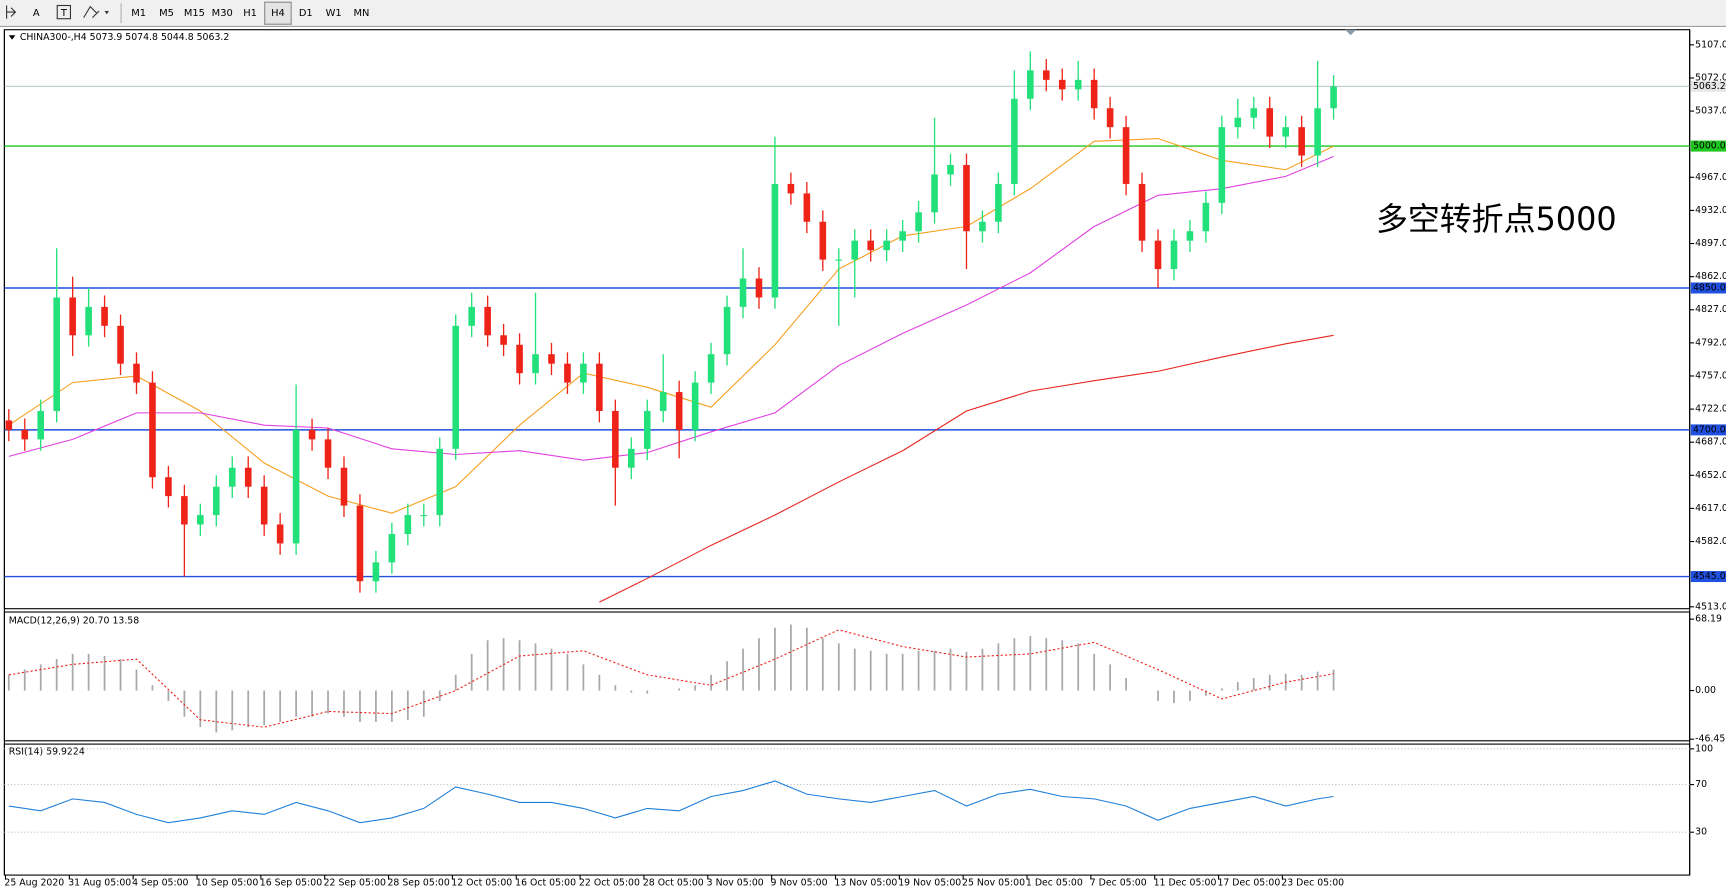  Describe the element at coordinates (1351, 32) in the screenshot. I see `shift-marker` at that location.